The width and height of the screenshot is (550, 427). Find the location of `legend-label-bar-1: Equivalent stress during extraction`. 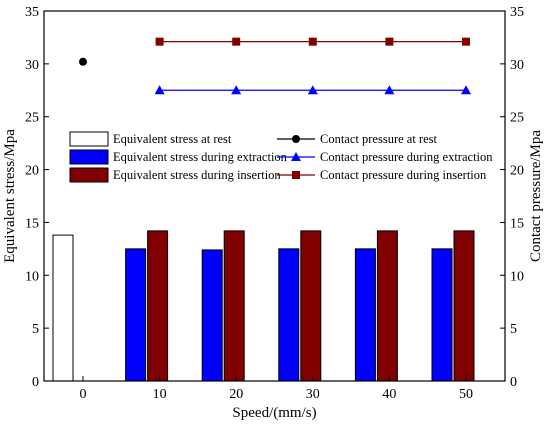

legend-label-bar-1: Equivalent stress during extraction is located at coordinates (200, 157).